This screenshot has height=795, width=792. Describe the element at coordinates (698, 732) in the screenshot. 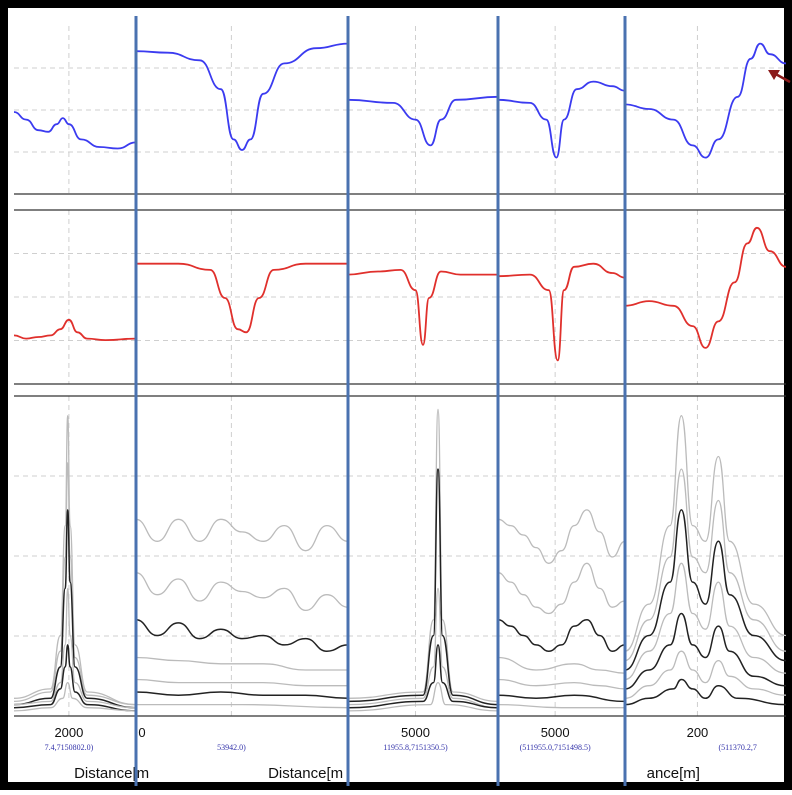

I see `x-tick-label: 200` at that location.